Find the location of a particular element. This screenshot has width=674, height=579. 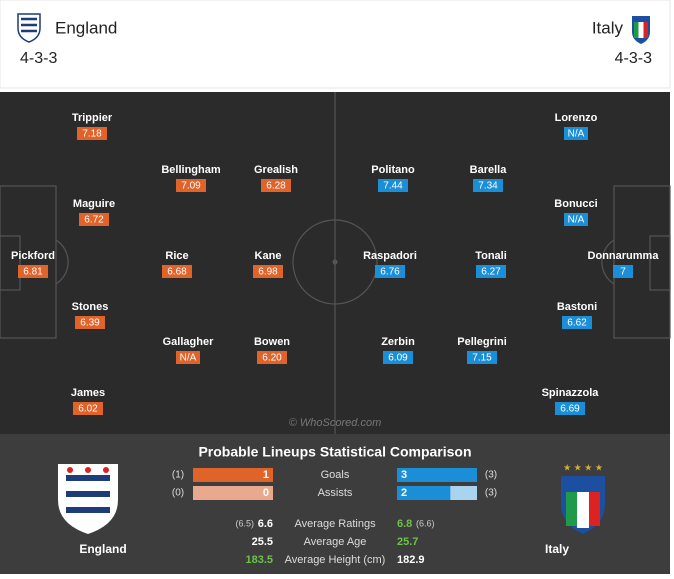

player-rating: 6.81 is located at coordinates (33, 272).